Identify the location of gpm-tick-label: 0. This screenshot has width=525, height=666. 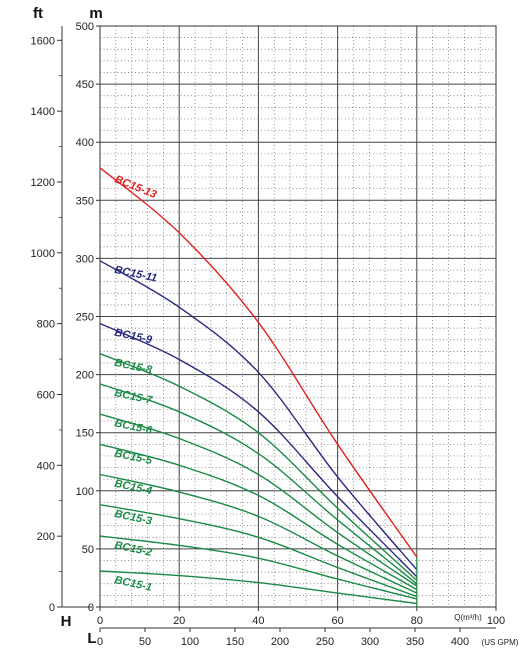
(100, 642).